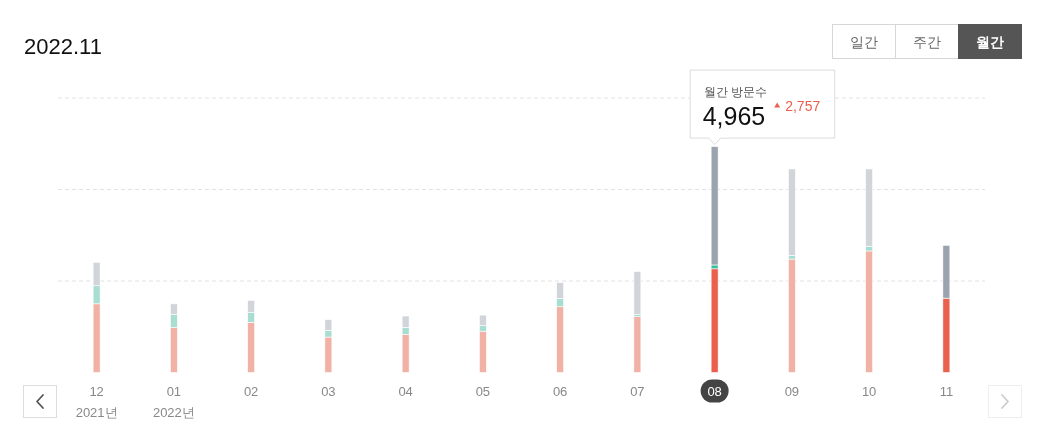 Image resolution: width=1045 pixels, height=426 pixels. Describe the element at coordinates (714, 391) in the screenshot. I see `x-tick-label: 08` at that location.